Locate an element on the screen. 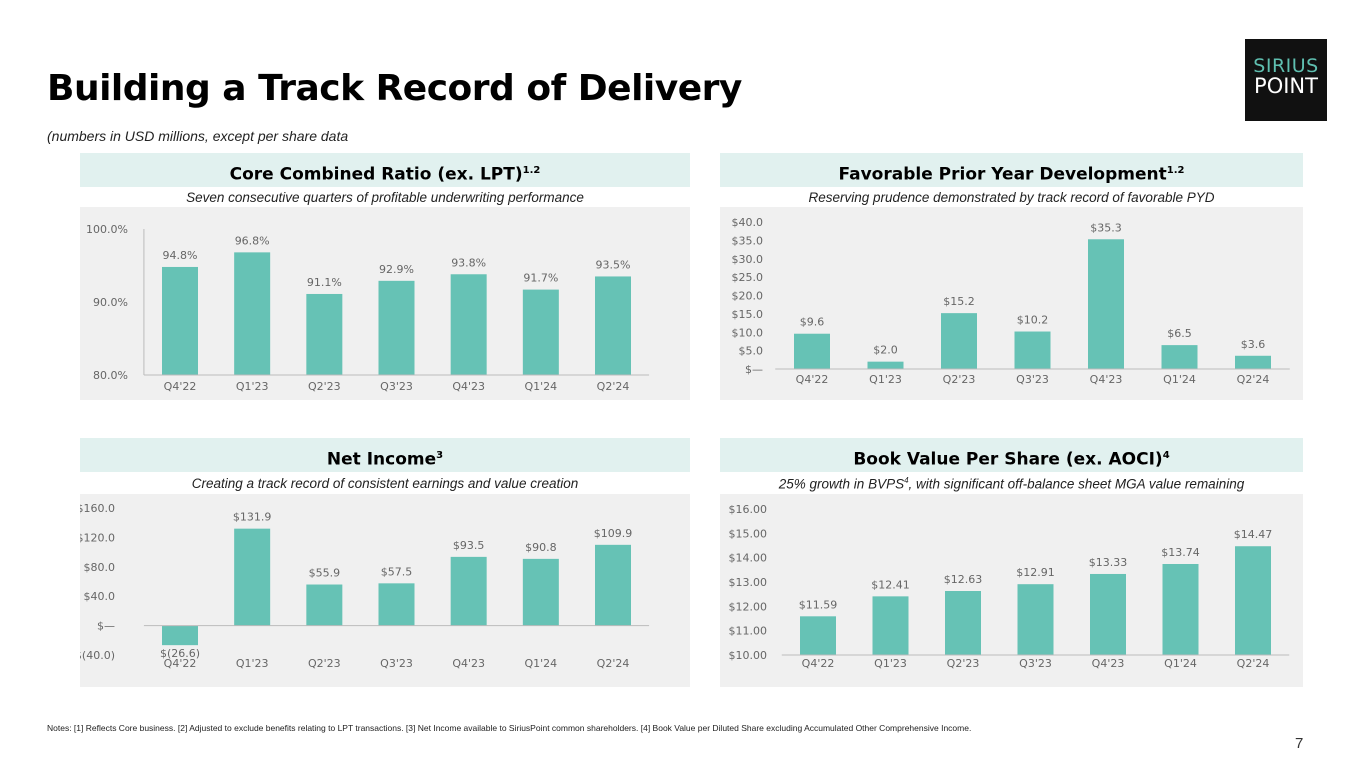 The width and height of the screenshot is (1365, 767). chart-title-text: Favorable Prior Year Development is located at coordinates (1002, 174).